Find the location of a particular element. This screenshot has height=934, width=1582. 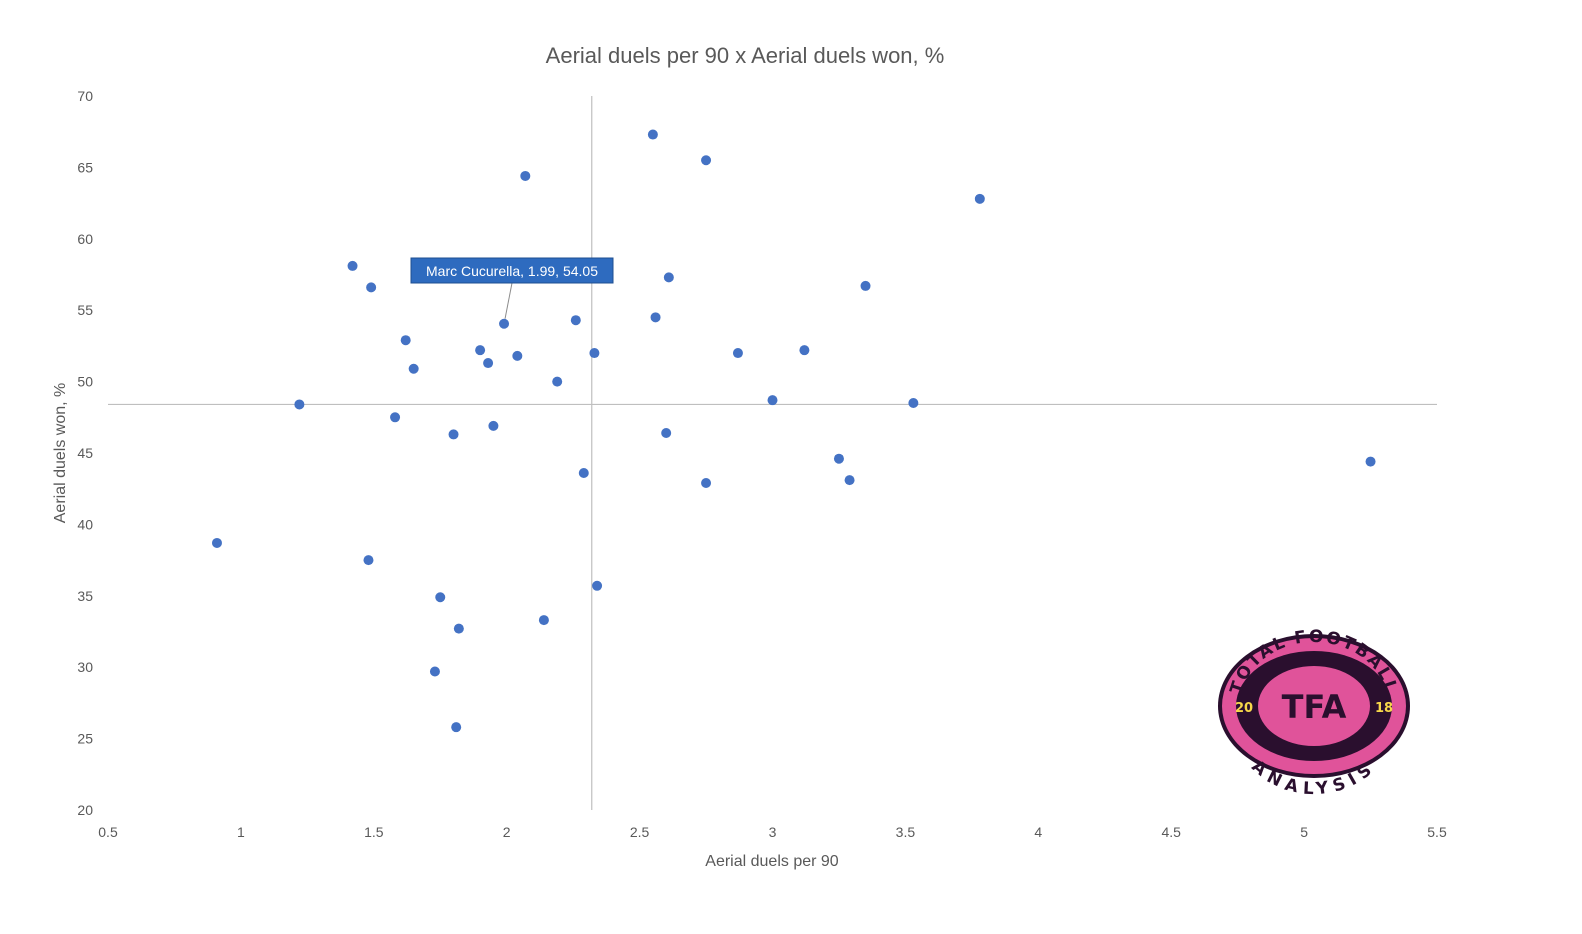

callout-box is located at coordinates (512, 270).